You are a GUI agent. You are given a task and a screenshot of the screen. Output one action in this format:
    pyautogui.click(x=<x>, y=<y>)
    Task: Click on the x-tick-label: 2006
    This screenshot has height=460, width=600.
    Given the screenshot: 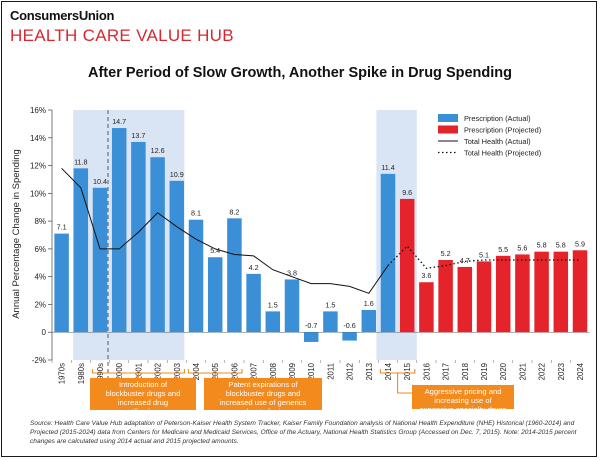 What is the action you would take?
    pyautogui.click(x=234, y=371)
    